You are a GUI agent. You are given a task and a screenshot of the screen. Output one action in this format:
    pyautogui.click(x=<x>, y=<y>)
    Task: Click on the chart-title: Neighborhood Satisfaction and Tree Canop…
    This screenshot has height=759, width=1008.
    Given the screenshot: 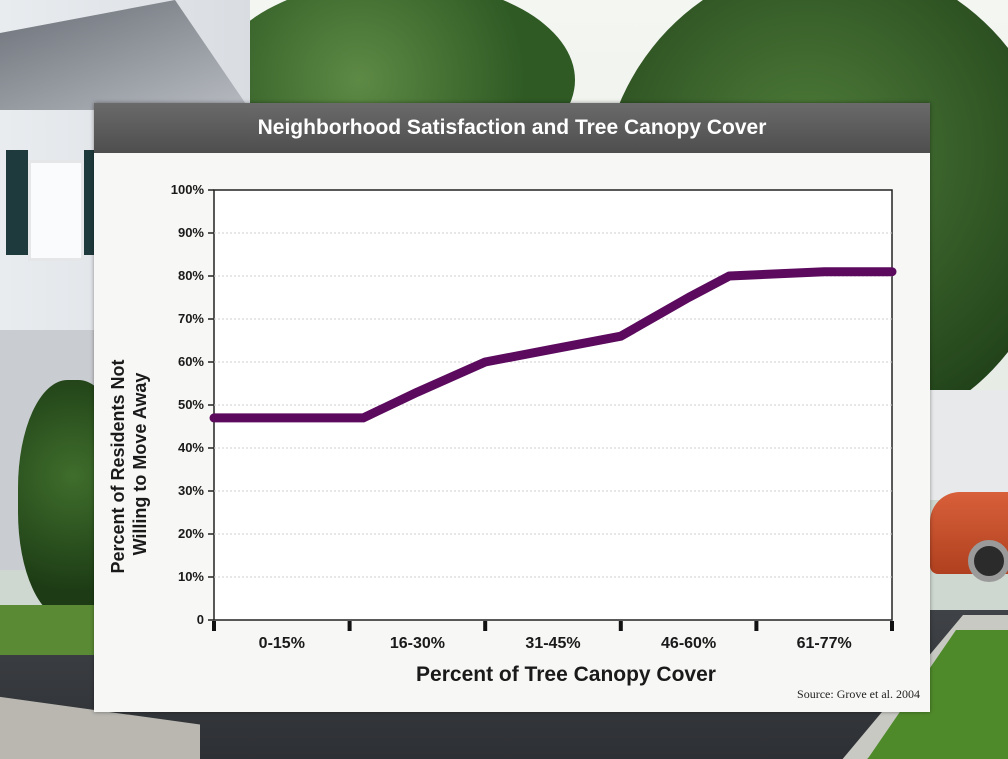 What is the action you would take?
    pyautogui.click(x=512, y=127)
    